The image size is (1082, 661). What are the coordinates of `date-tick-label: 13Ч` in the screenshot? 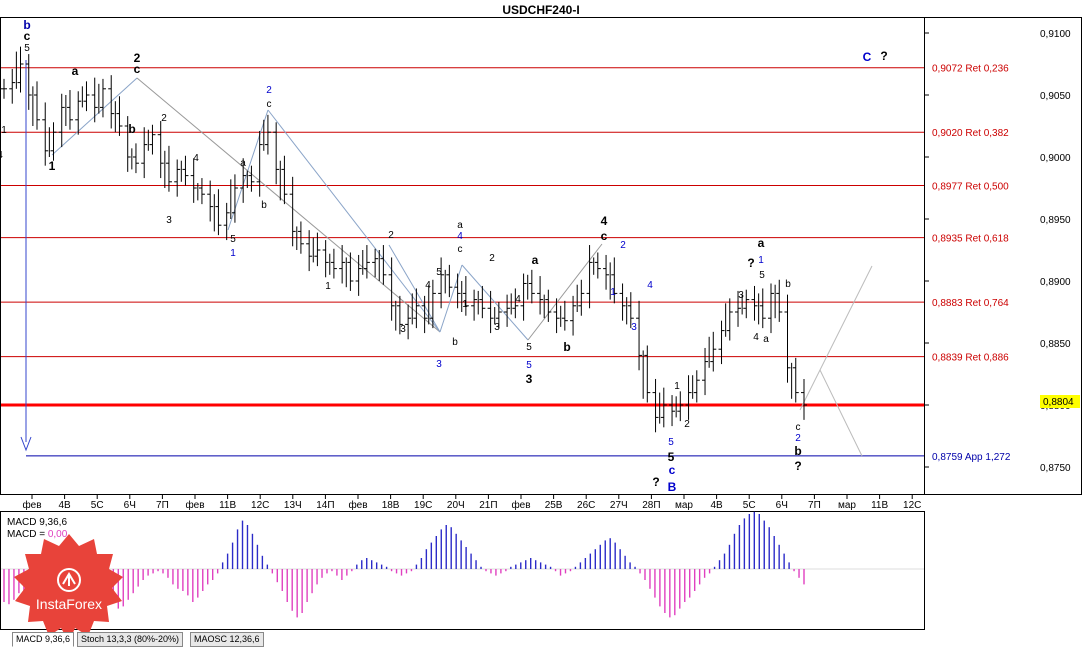 It's located at (293, 505).